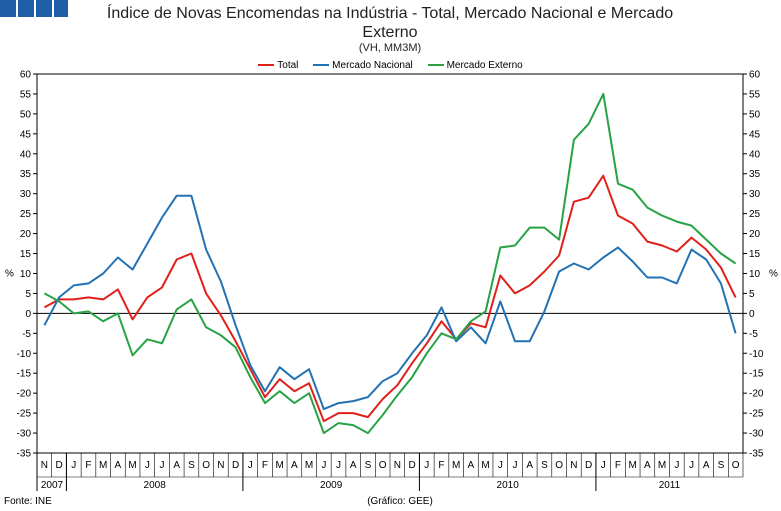 The height and width of the screenshot is (511, 781). Describe the element at coordinates (756, 434) in the screenshot. I see `y-tick-label-right: -30` at that location.